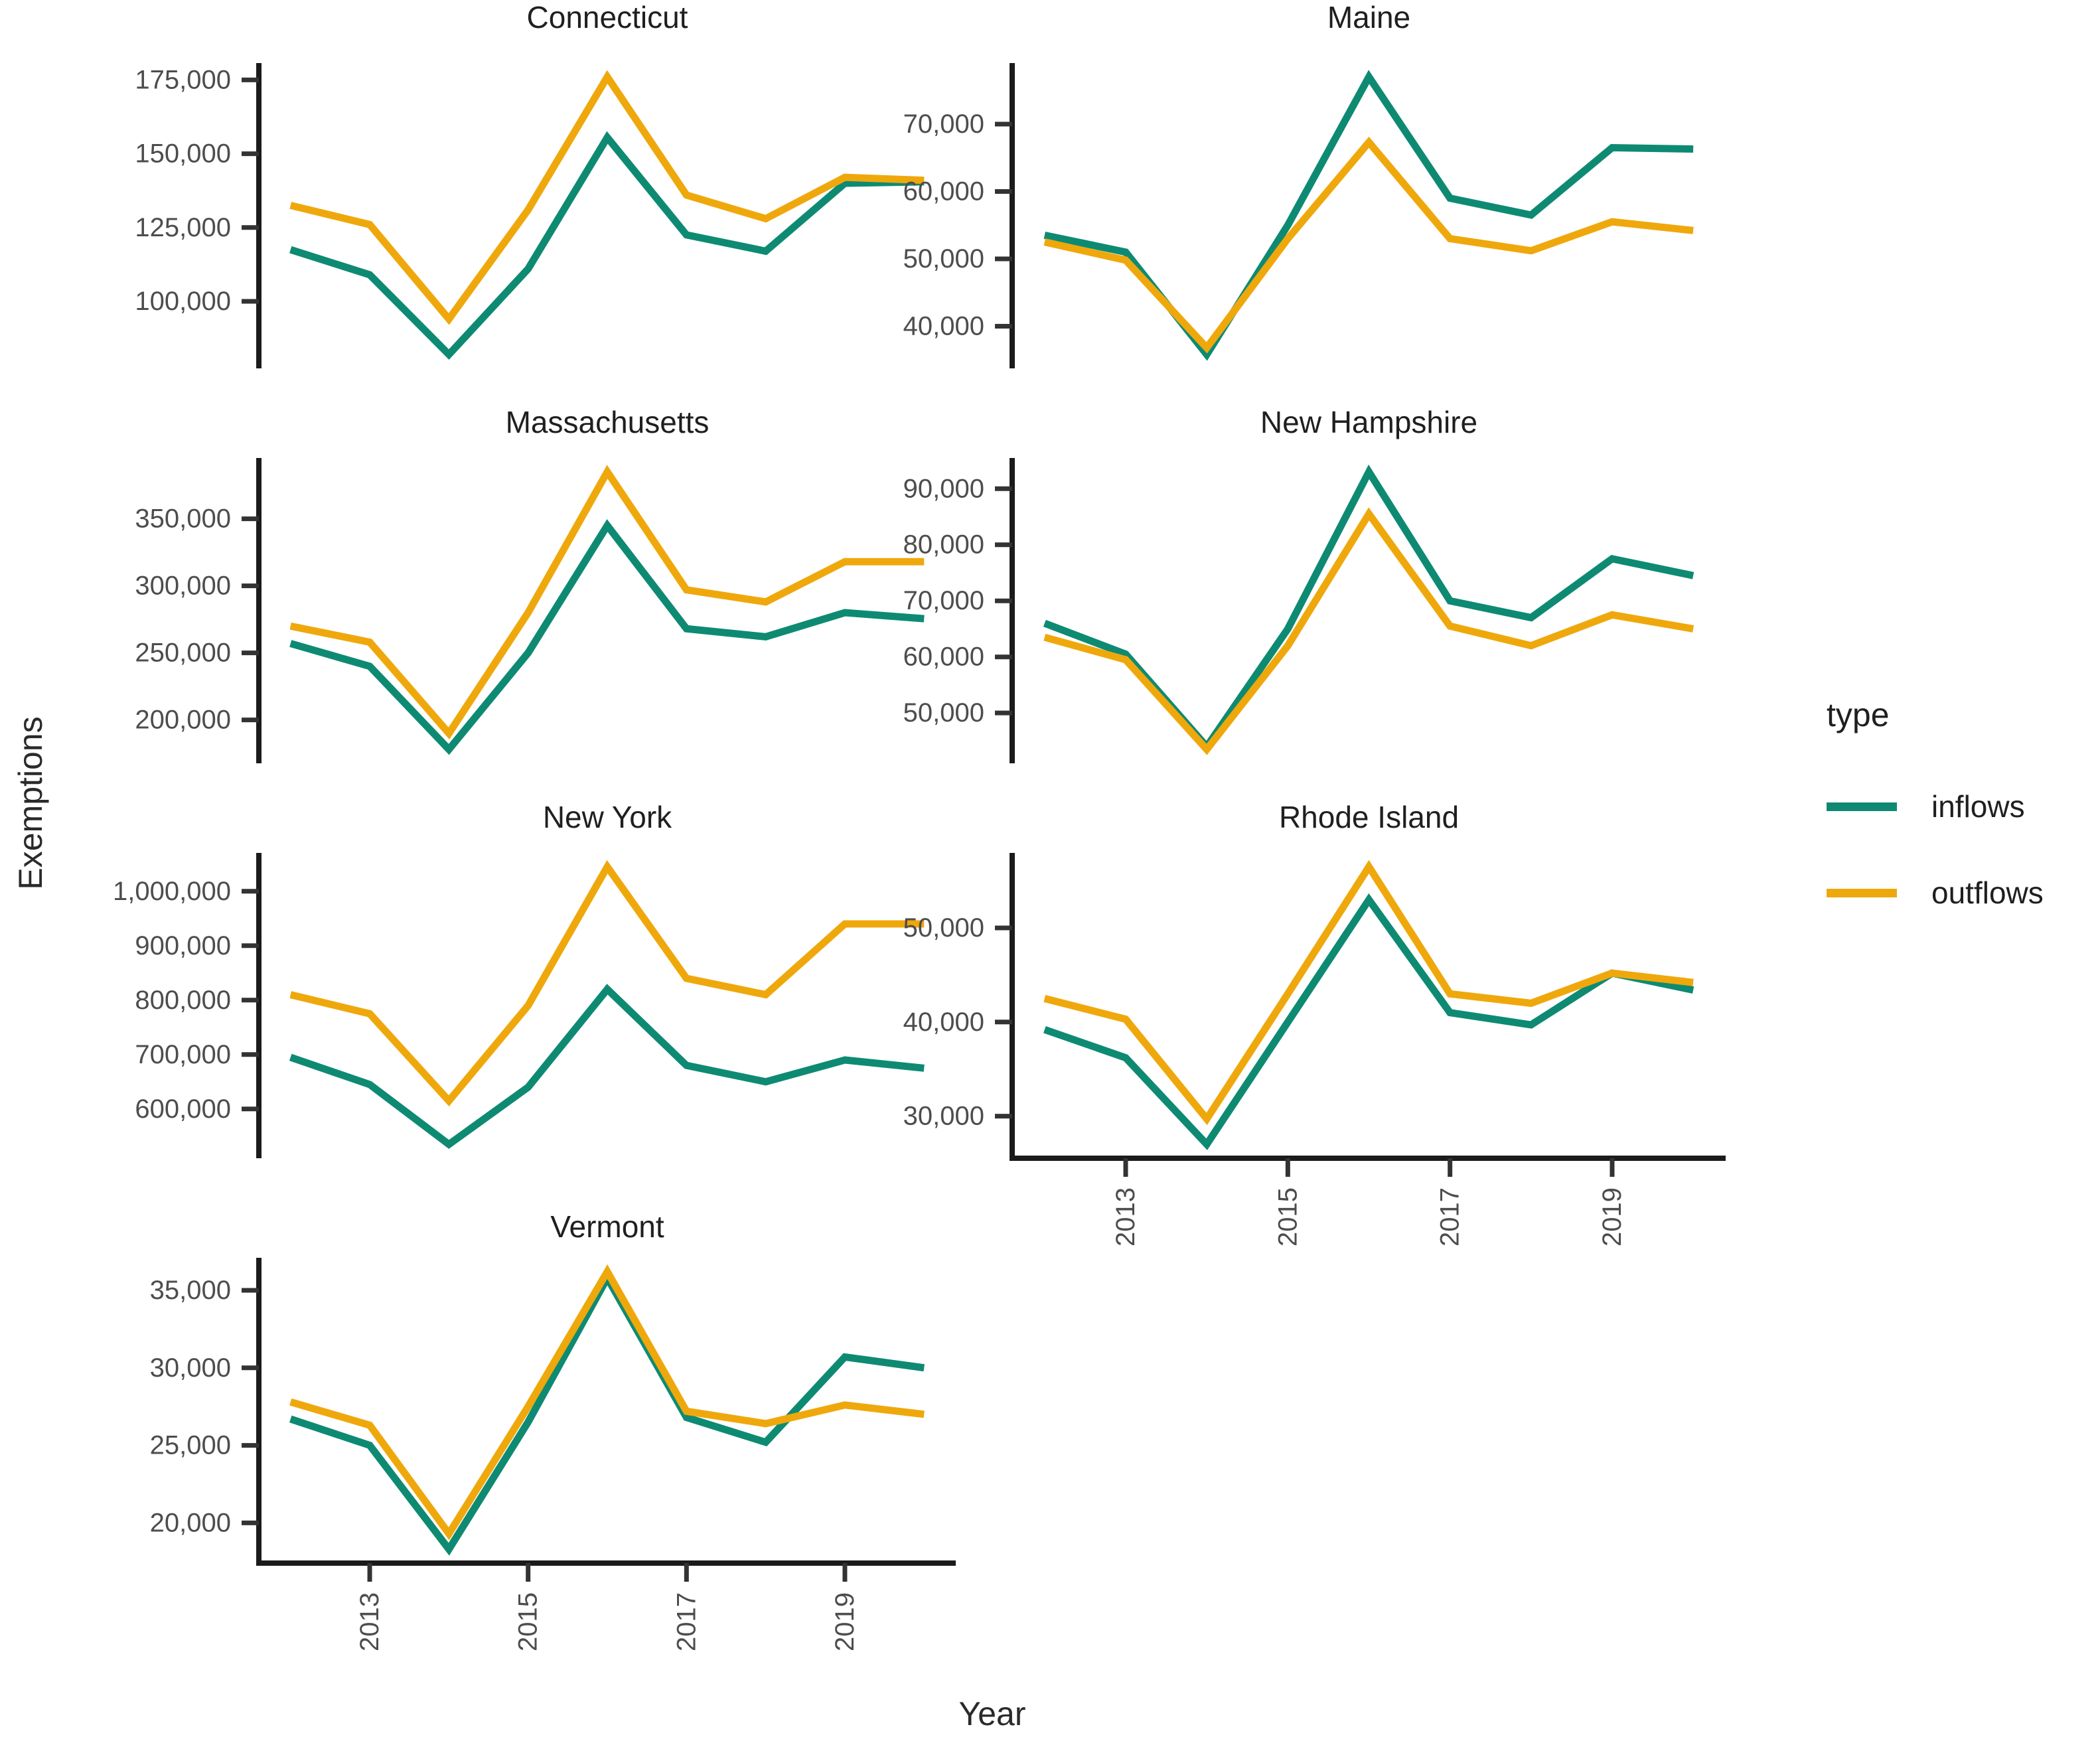 Image resolution: width=2100 pixels, height=1741 pixels. I want to click on y-axis: 100,000 125,000 150,000 175,000, so click(197, 190).